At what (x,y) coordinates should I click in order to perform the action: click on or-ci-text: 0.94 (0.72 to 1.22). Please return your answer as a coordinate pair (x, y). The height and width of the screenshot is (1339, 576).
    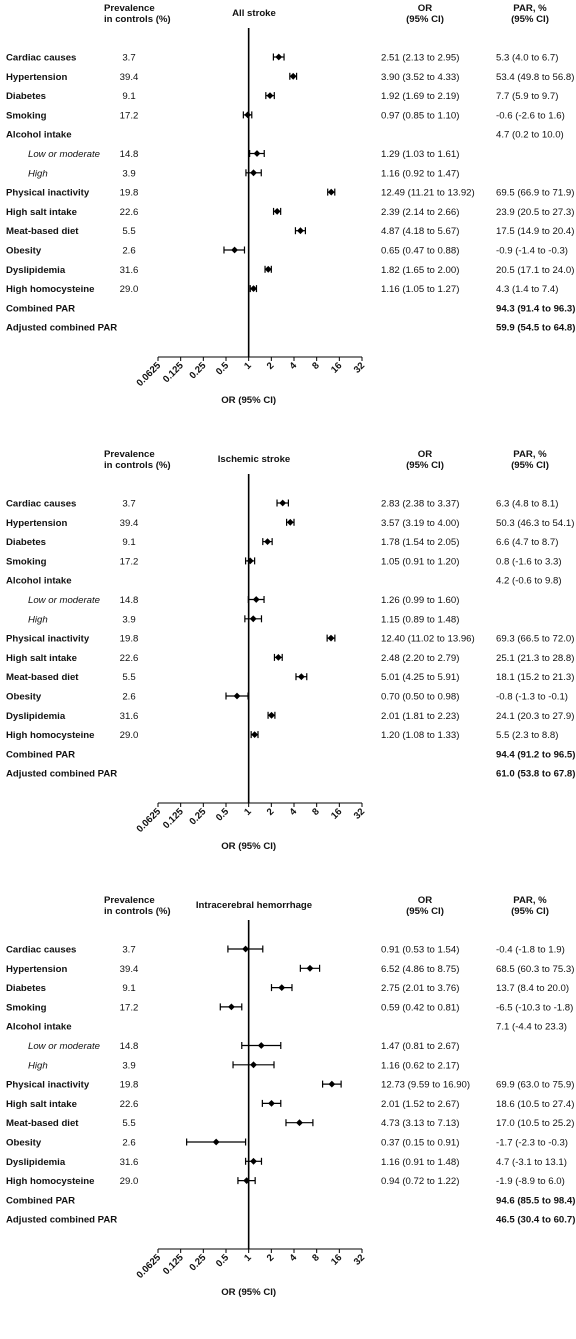
    Looking at the image, I should click on (420, 1181).